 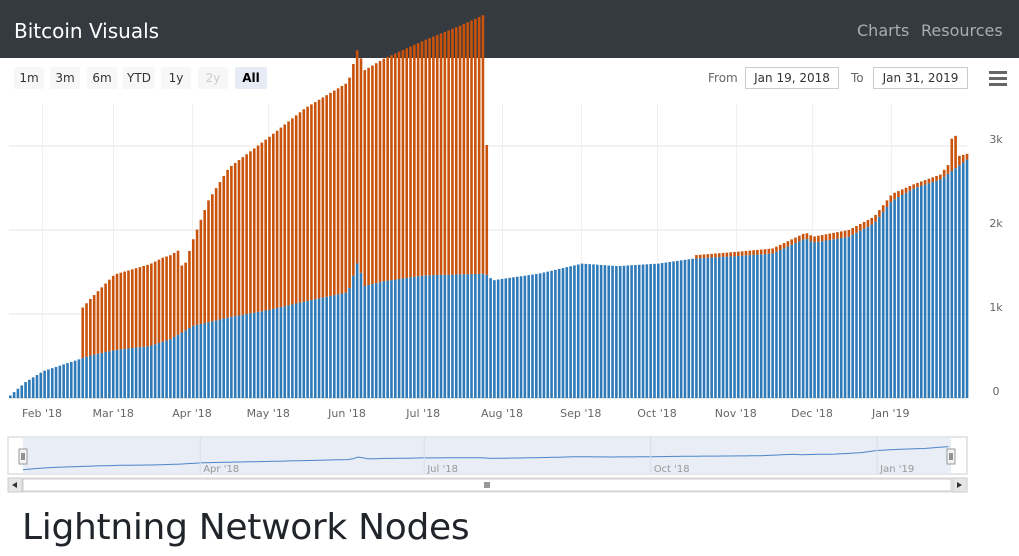 What do you see at coordinates (883, 30) in the screenshot?
I see `nav-link-charts: Charts` at bounding box center [883, 30].